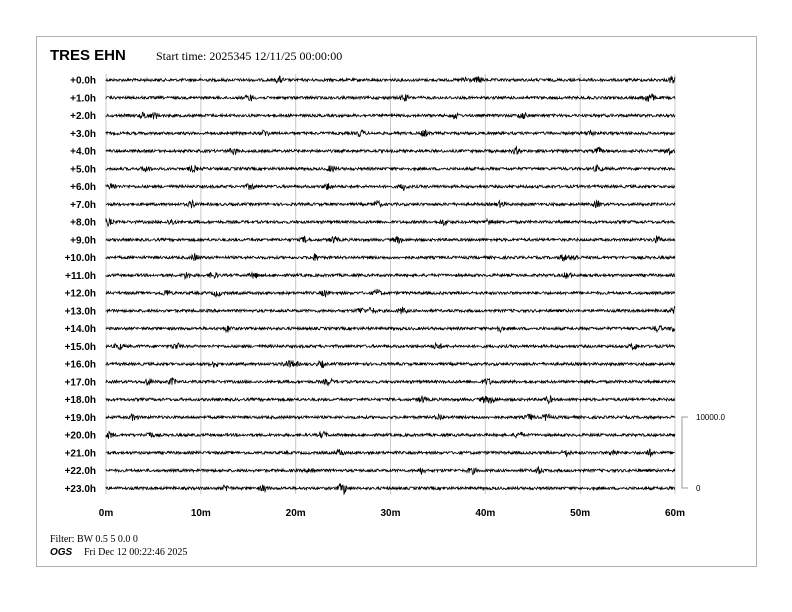 Image resolution: width=792 pixels, height=612 pixels. Describe the element at coordinates (80, 436) in the screenshot. I see `row-label: +20.0h` at that location.